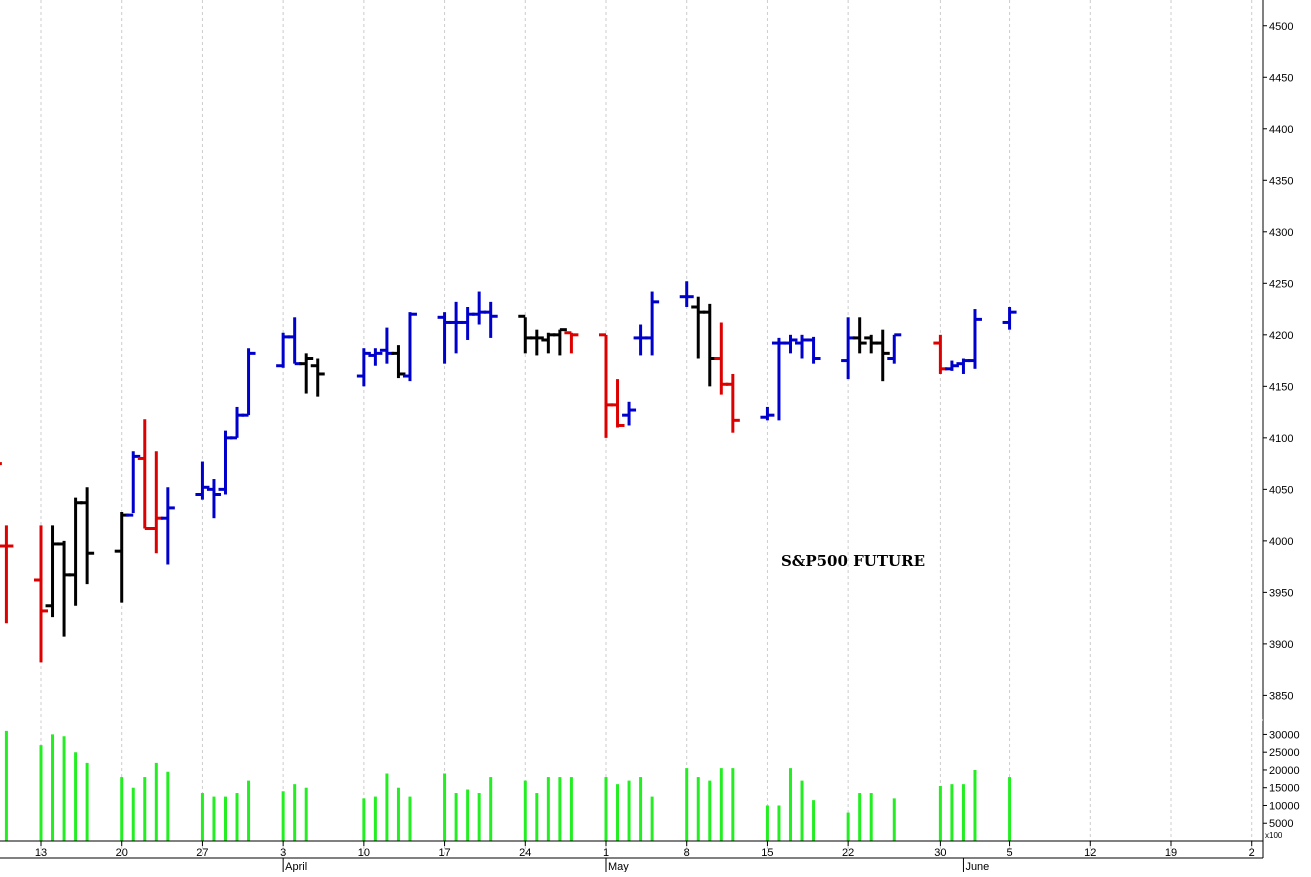 This screenshot has width=1311, height=877. Describe the element at coordinates (853, 561) in the screenshot. I see `chart-title: S&P500 FUTURE` at that location.